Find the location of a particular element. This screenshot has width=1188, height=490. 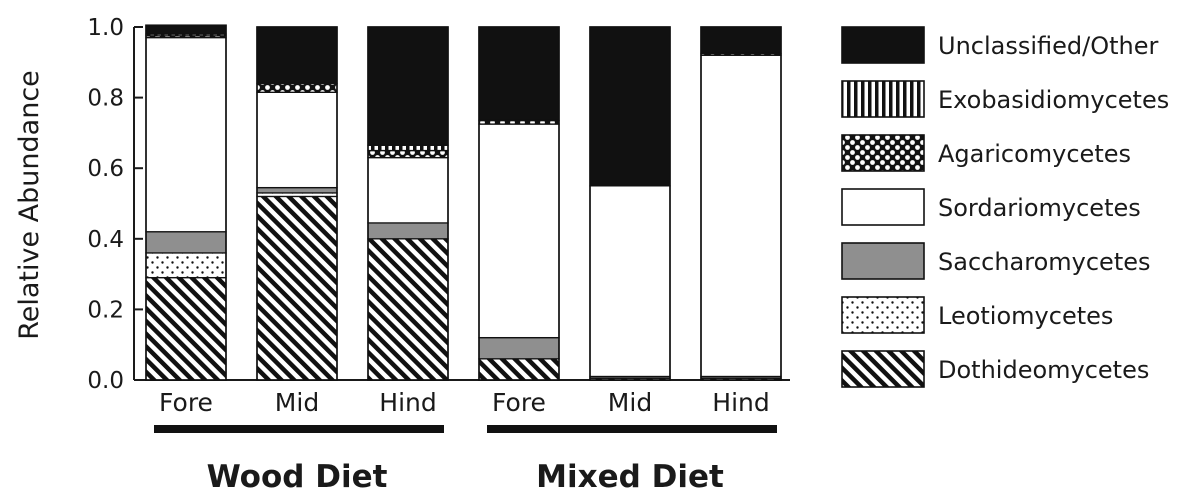

legend-item: Exobasidiomycetes is located at coordinates (1005, 99).